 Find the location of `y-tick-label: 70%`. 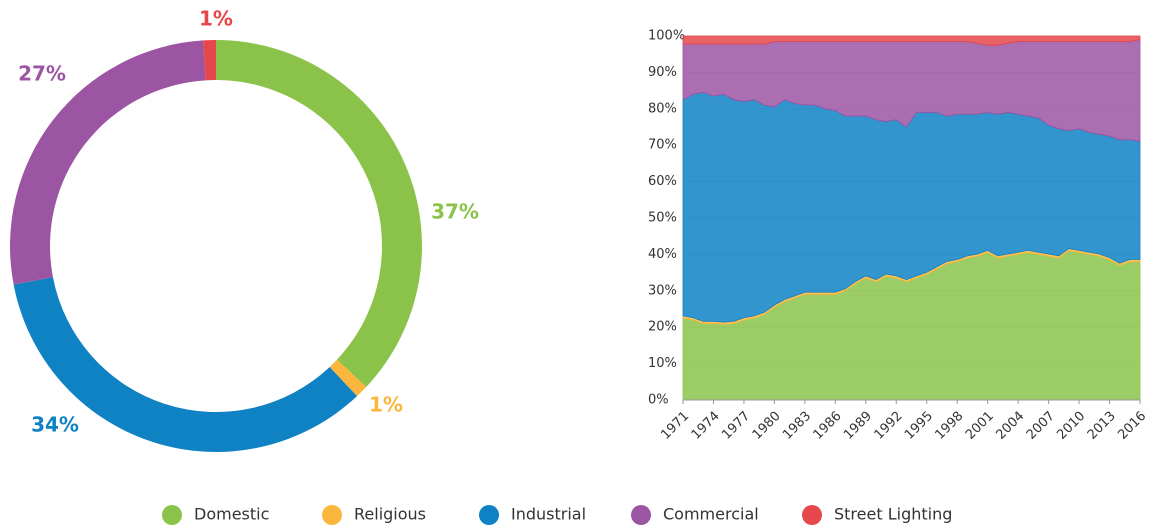

y-tick-label: 70% is located at coordinates (662, 145).